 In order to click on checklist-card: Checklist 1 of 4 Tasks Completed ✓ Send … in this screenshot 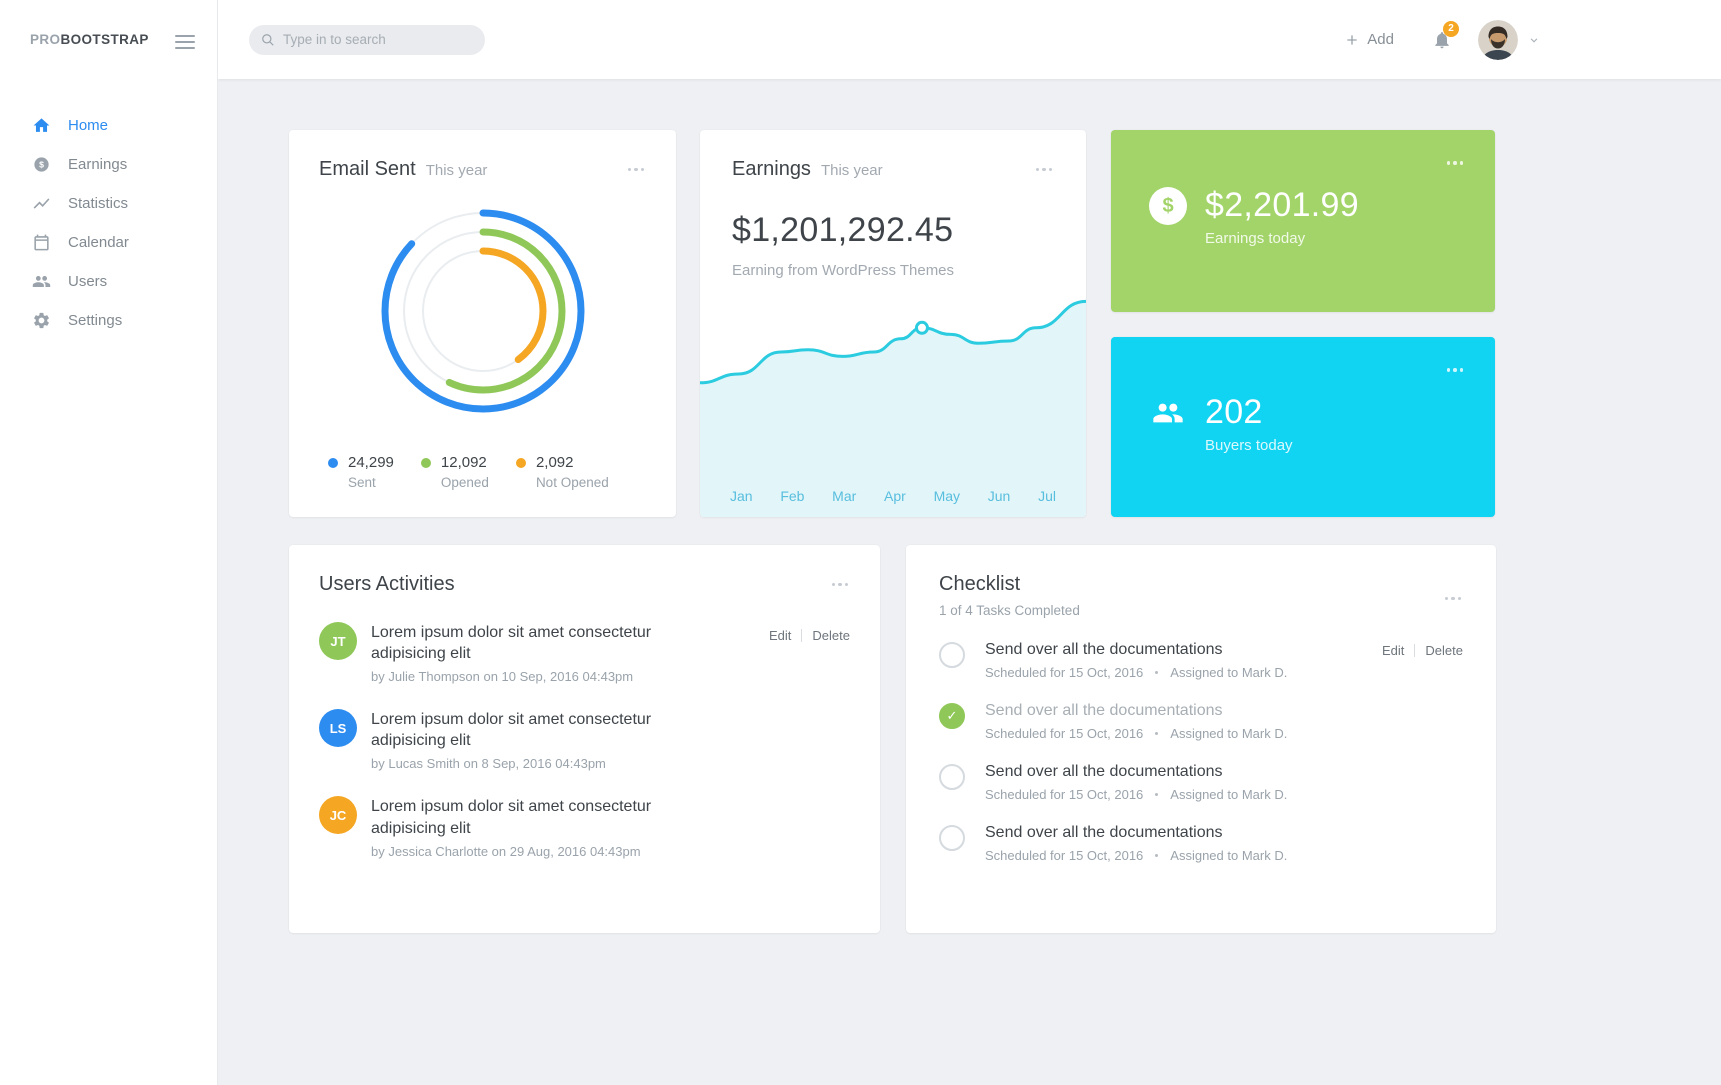, I will do `click(1201, 739)`.